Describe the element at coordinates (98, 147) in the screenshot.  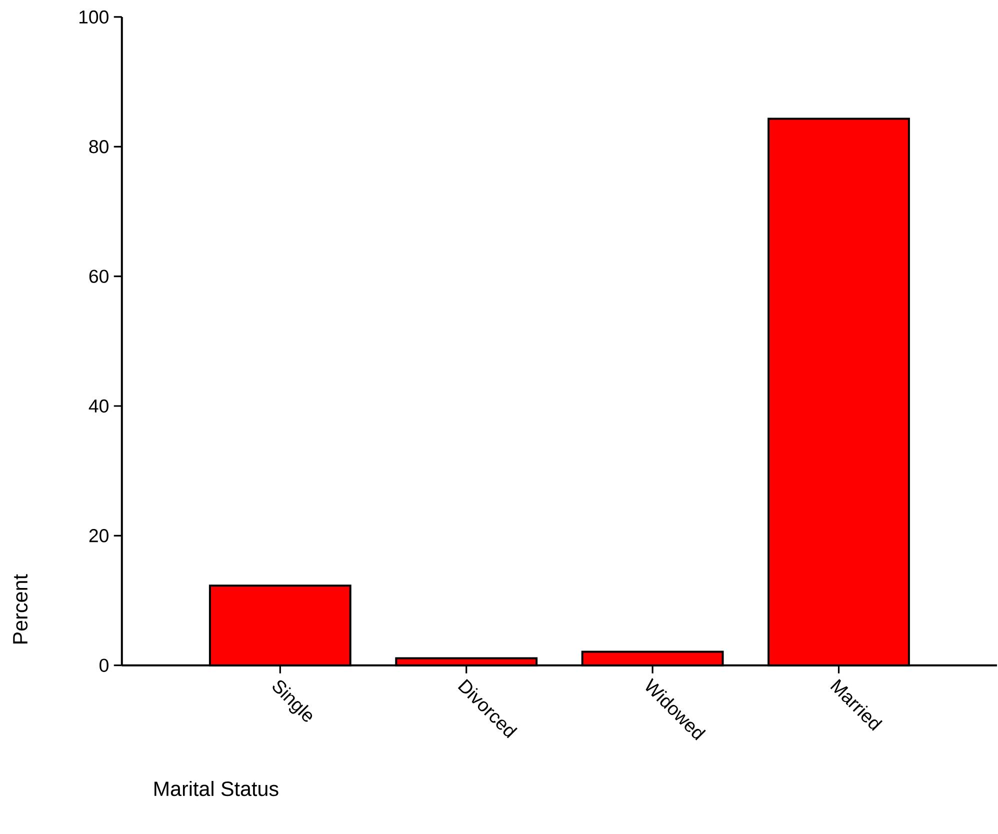
I see `y-tick-label: 80` at that location.